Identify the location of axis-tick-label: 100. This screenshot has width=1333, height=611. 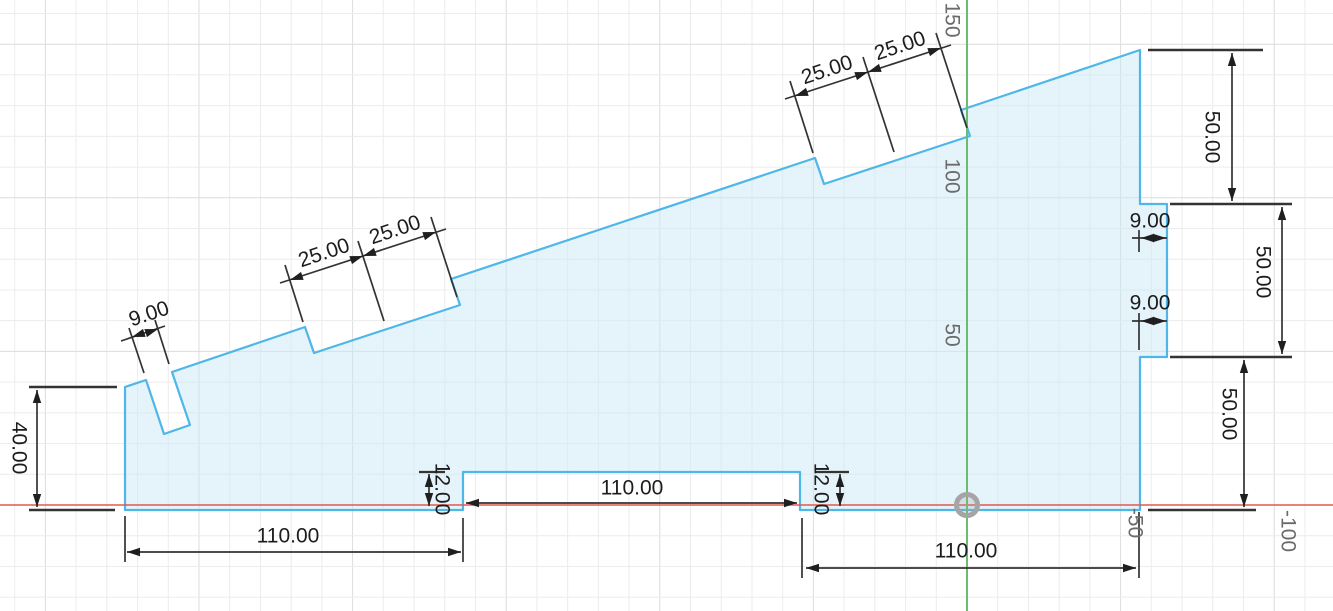
(952, 175).